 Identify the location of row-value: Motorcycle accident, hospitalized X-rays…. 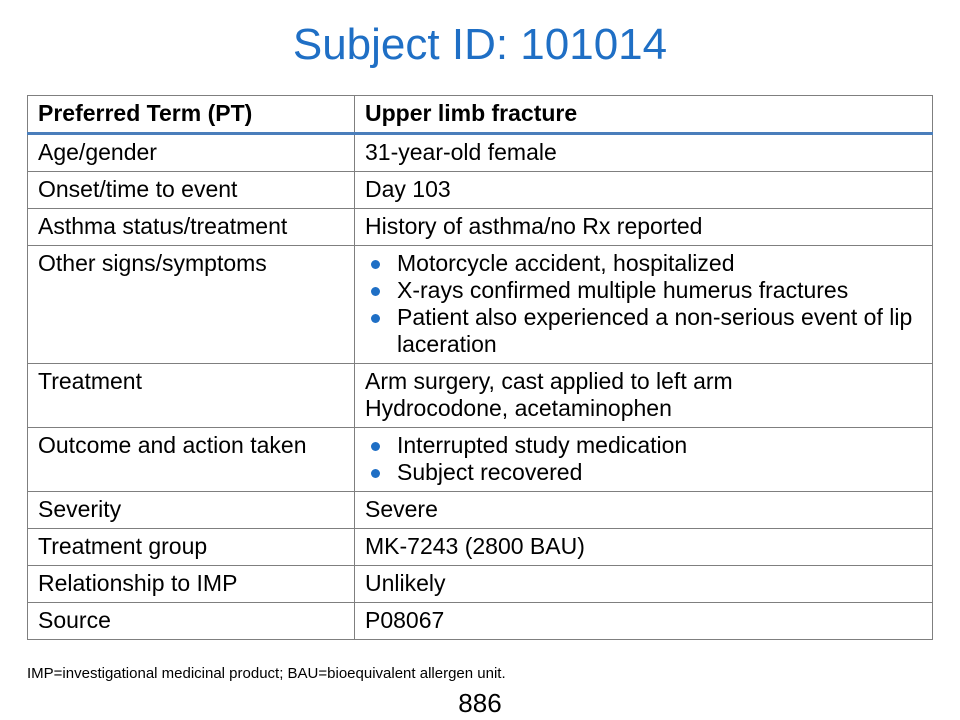
(643, 304).